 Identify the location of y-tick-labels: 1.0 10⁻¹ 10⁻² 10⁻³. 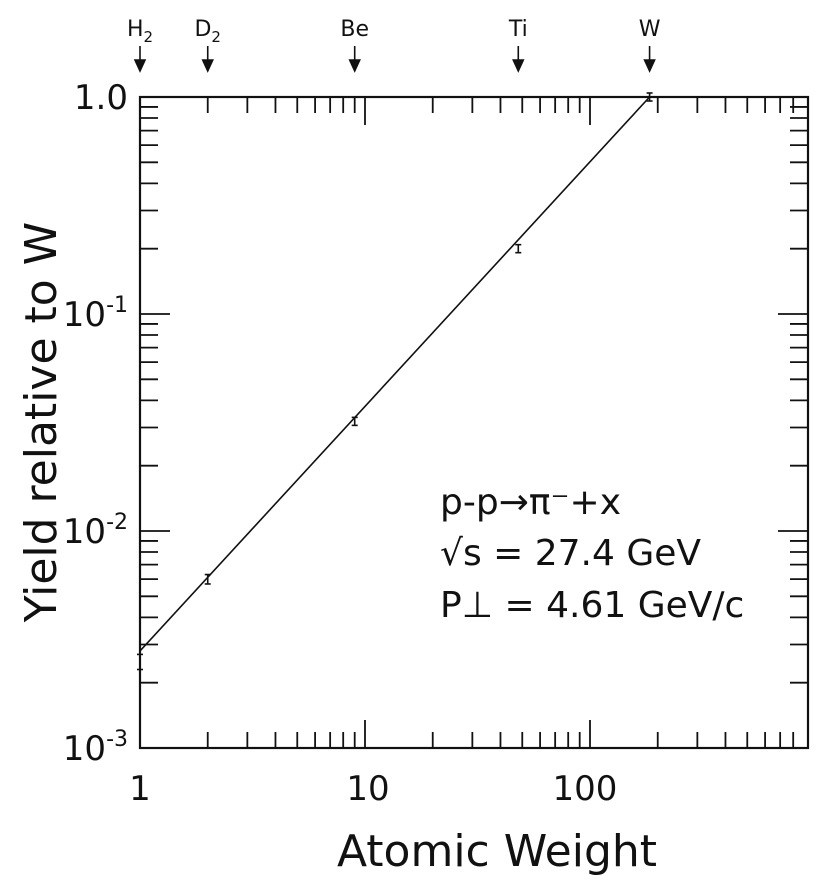
(95, 423).